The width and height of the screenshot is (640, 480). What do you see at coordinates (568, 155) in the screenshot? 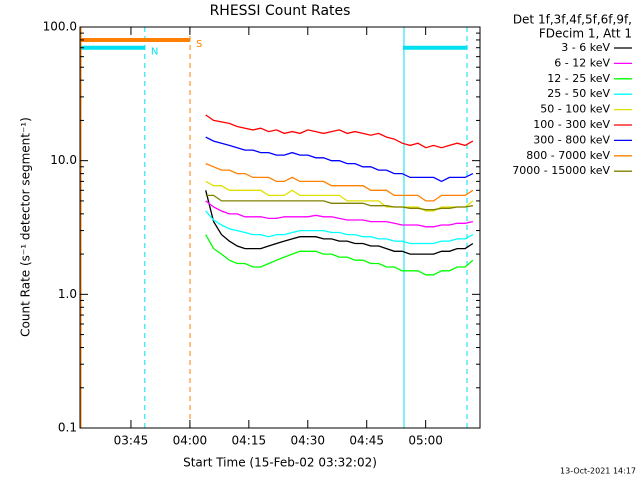
I see `legend-label: 800 - 7000 keV` at bounding box center [568, 155].